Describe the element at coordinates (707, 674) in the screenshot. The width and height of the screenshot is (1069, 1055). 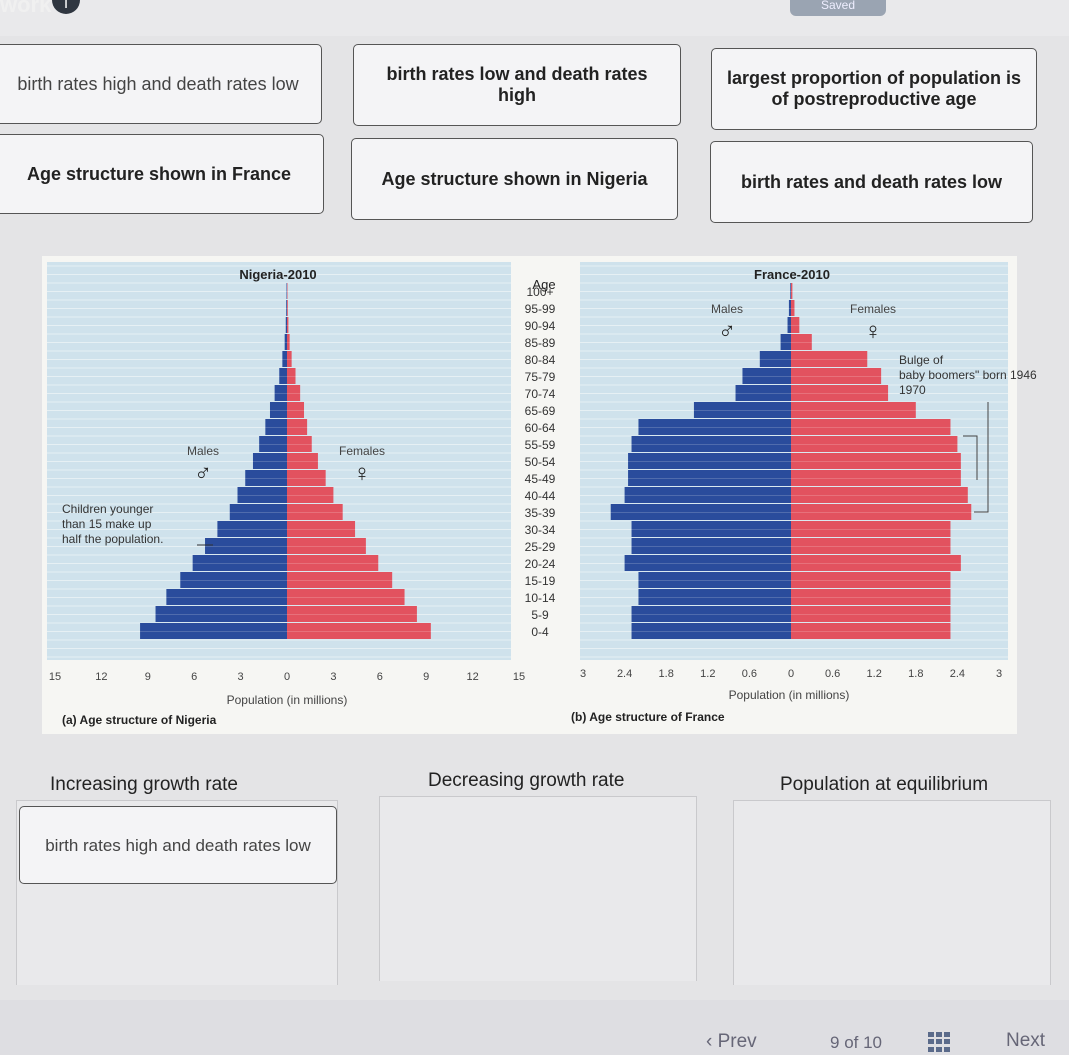
I see `x-tick-label: 1.2` at that location.